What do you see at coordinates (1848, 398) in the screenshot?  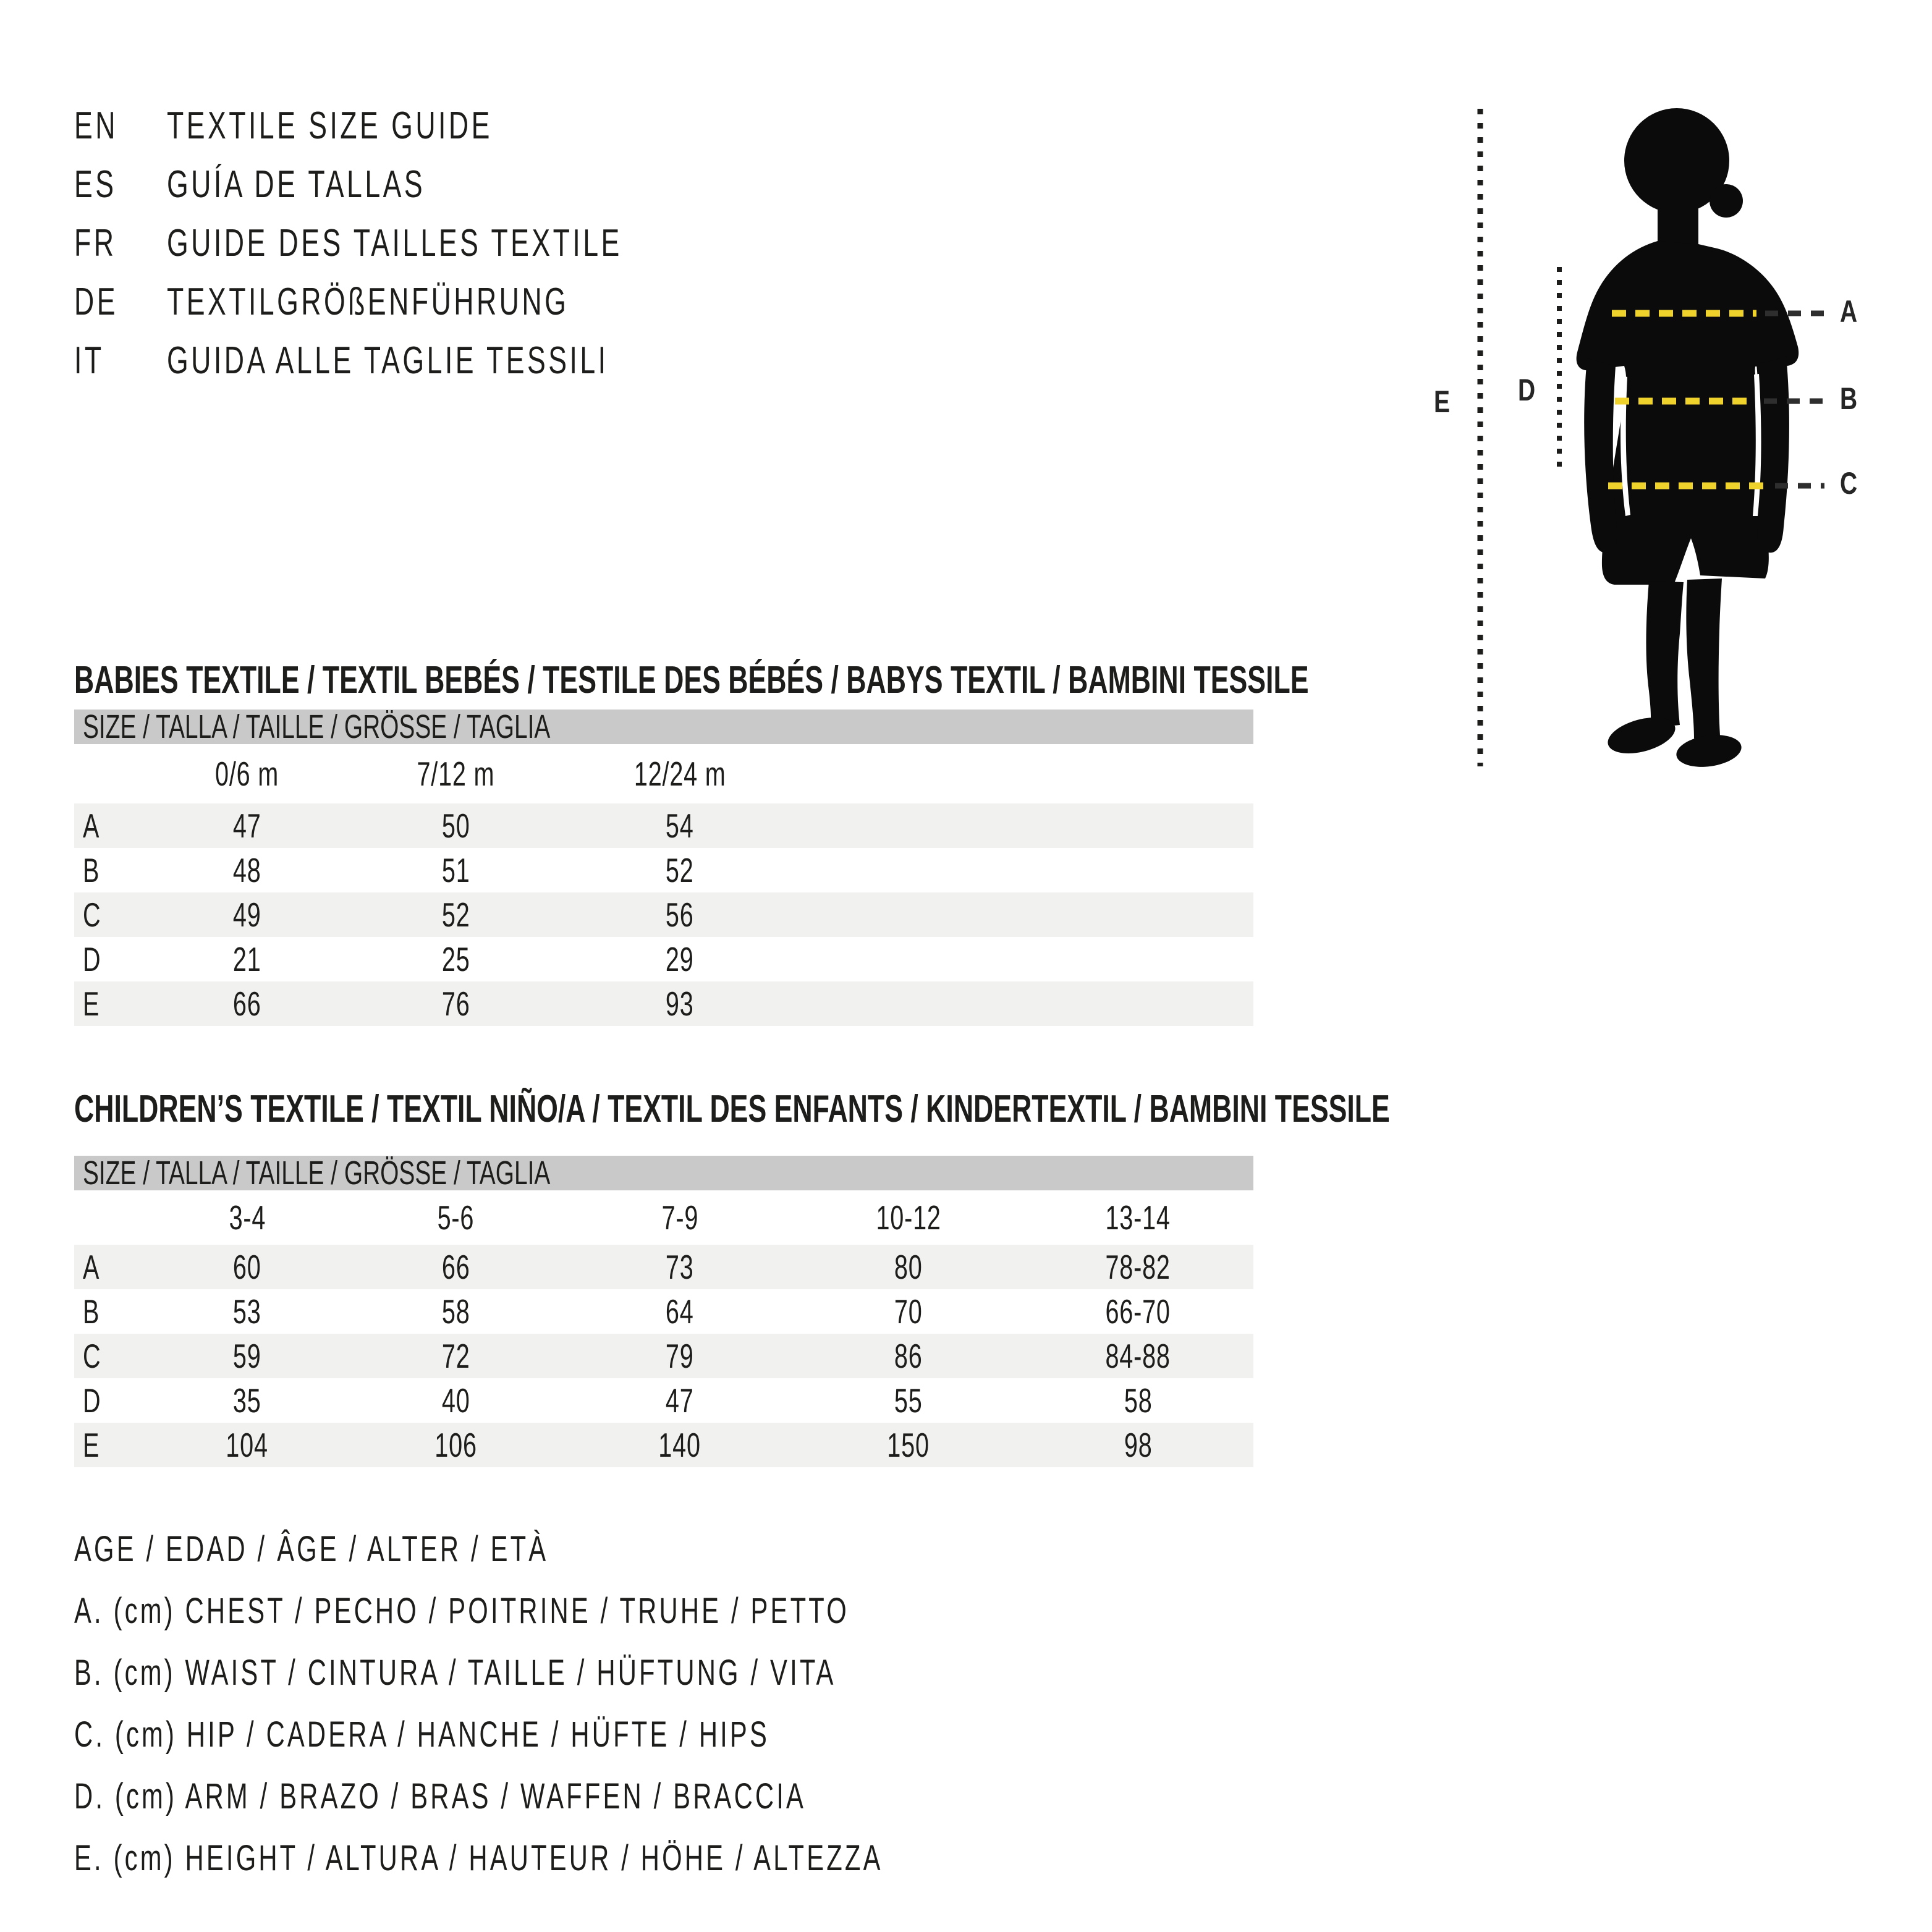 I see `waist-label-b: B` at bounding box center [1848, 398].